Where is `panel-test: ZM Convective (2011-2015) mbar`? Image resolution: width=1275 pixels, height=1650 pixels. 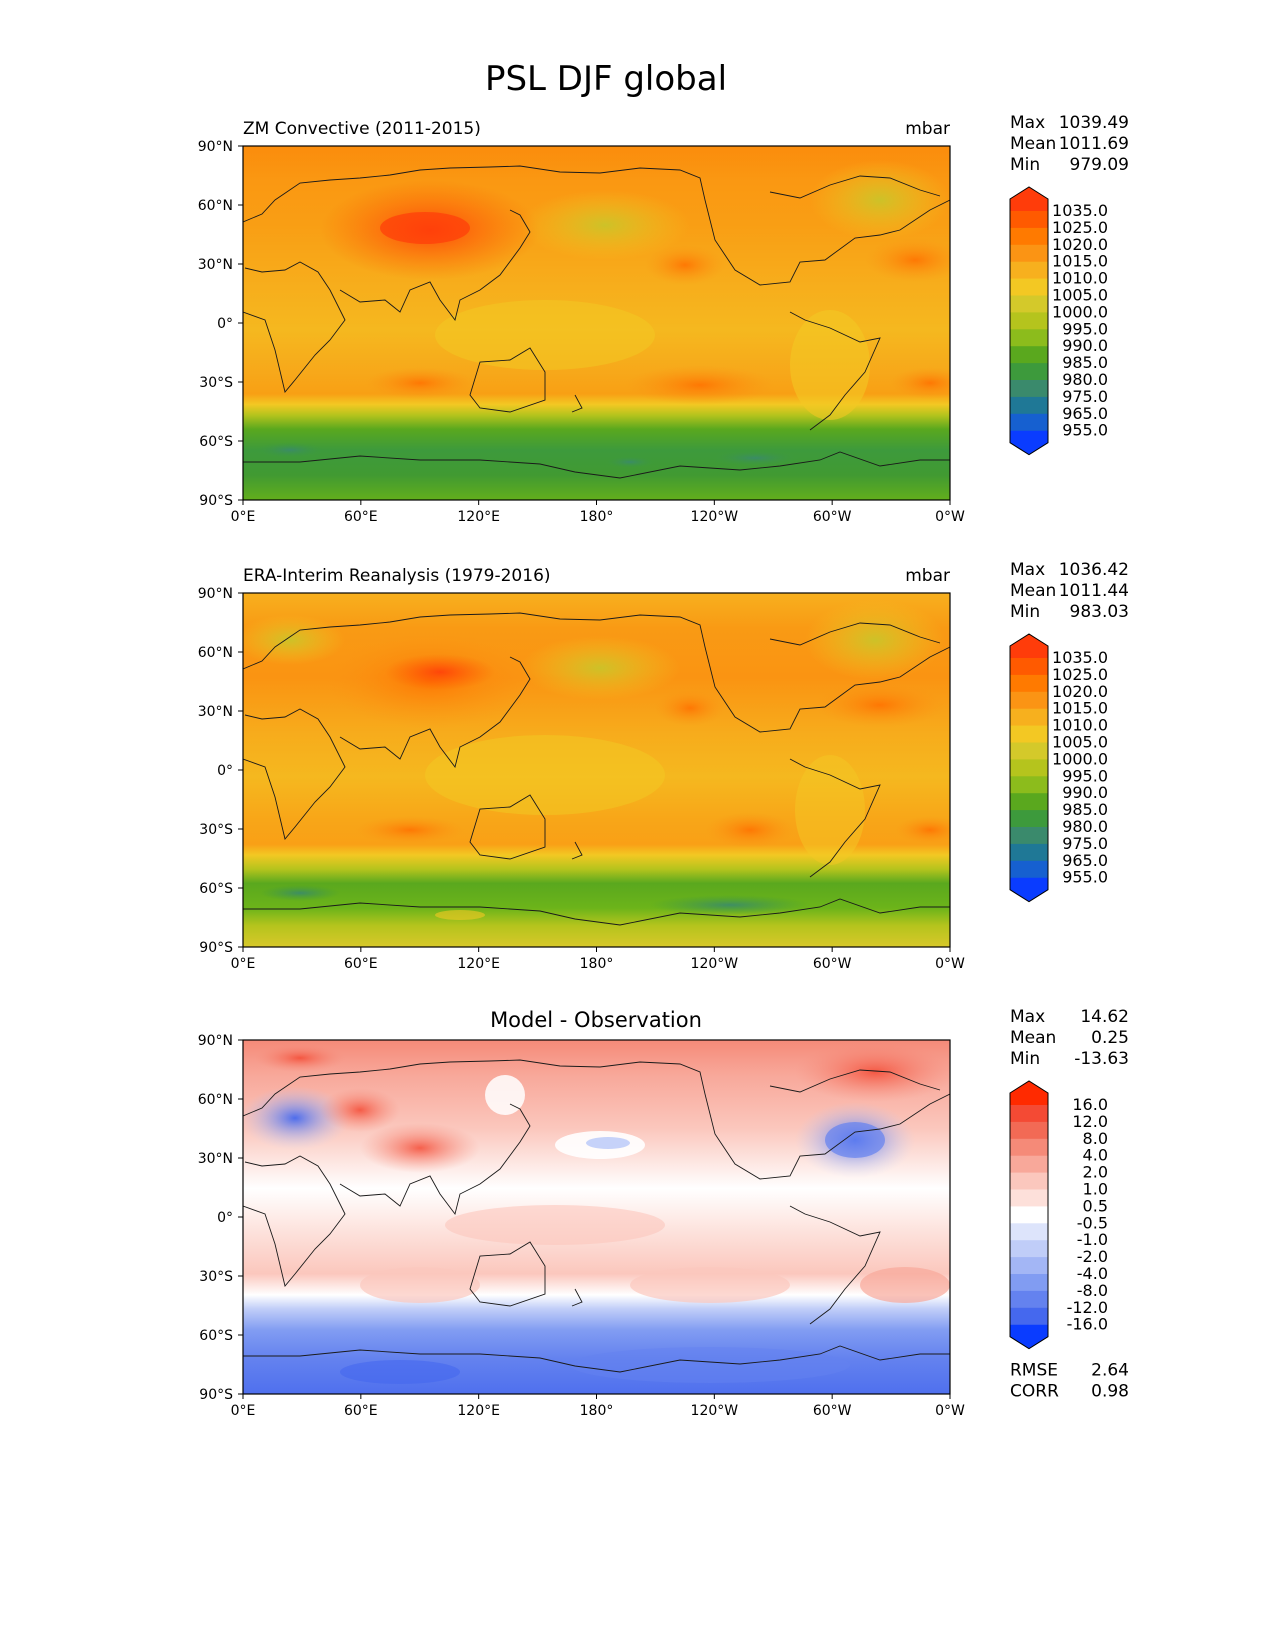 panel-test: ZM Convective (2011-2015) mbar is located at coordinates (596, 310).